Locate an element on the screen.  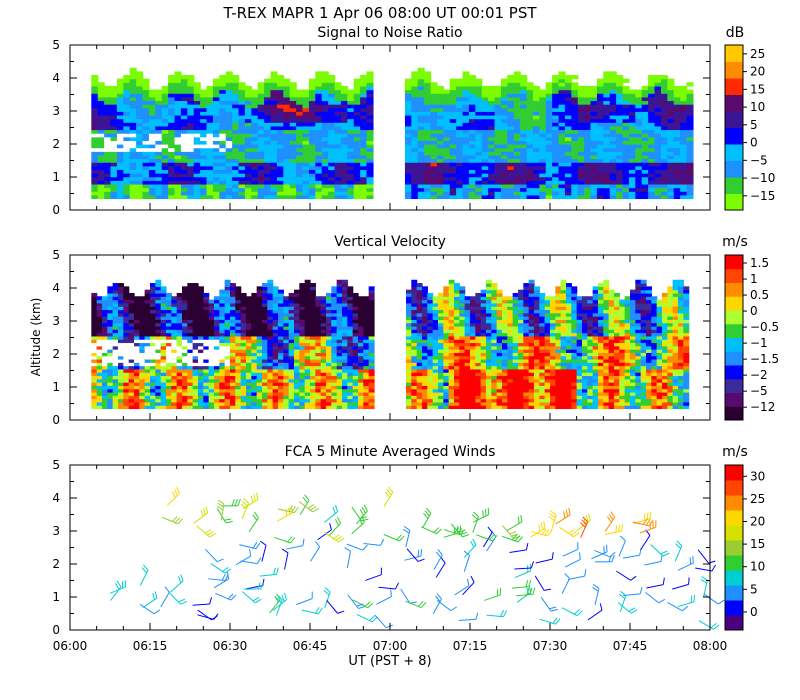
panel-title-snr: Signal to Noise Ratio is located at coordinates (389, 33).